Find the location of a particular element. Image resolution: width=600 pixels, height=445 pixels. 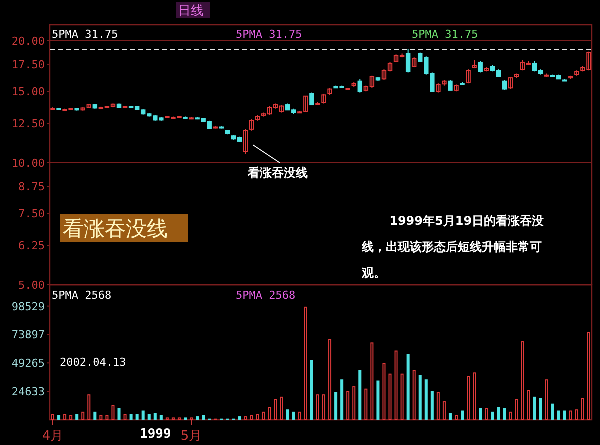

x-tick-label: 5月 is located at coordinates (191, 436).